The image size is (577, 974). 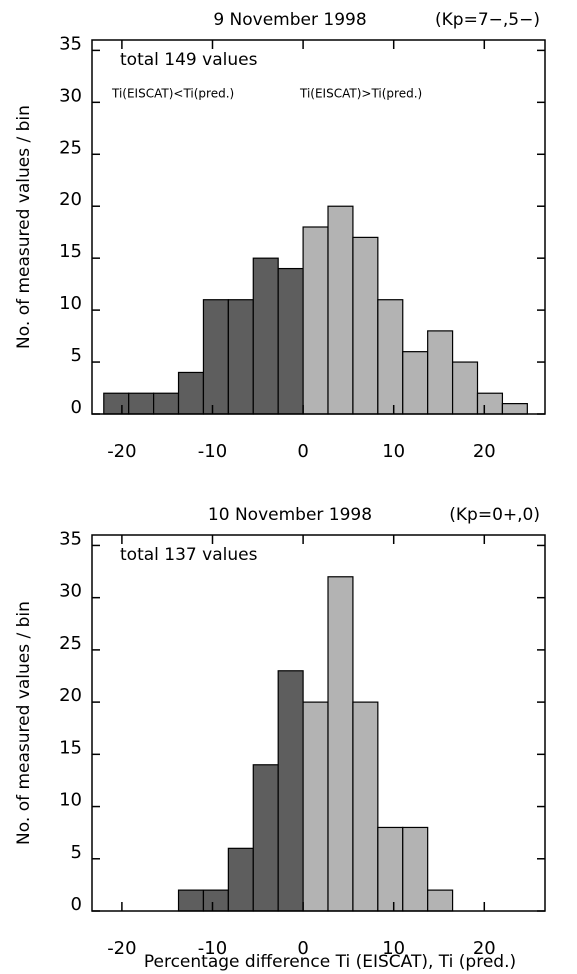 I want to click on annotation: Ti(EISCAT)<Ti(pred.), so click(x=172, y=94).